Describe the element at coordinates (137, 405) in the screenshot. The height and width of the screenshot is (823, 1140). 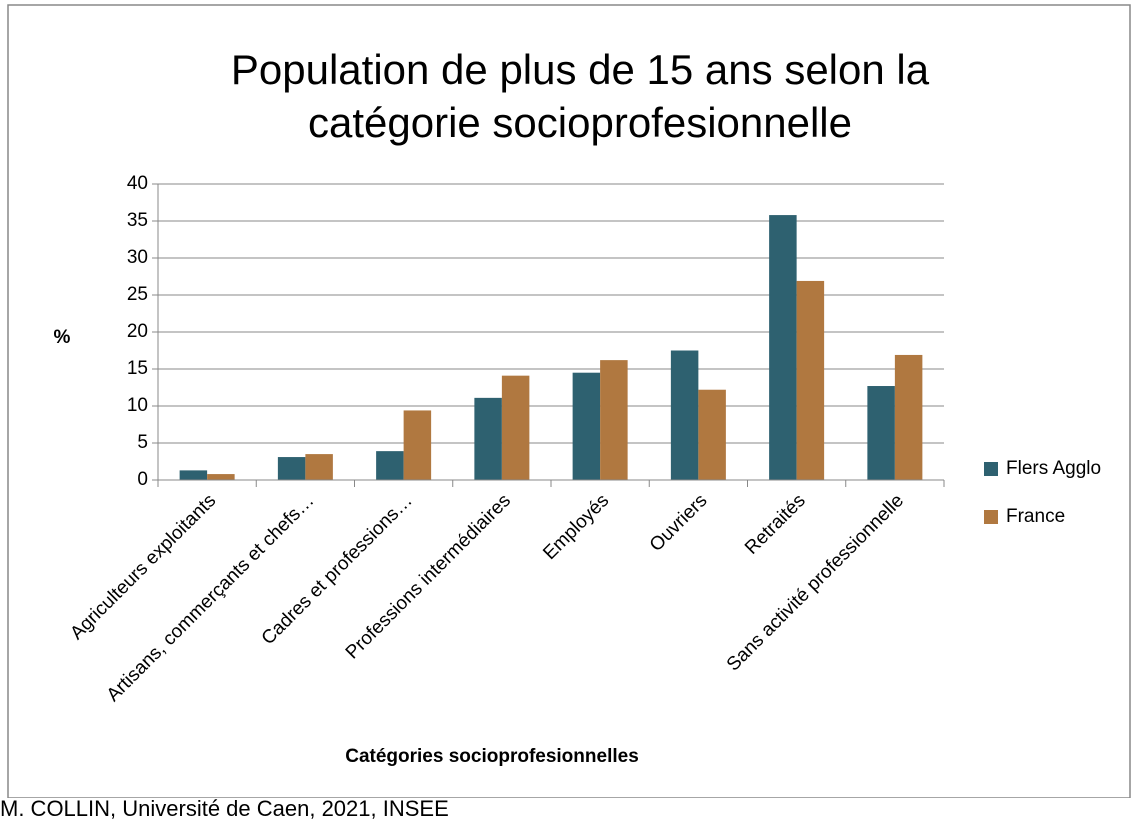
I see `y-tick-label: 10` at that location.